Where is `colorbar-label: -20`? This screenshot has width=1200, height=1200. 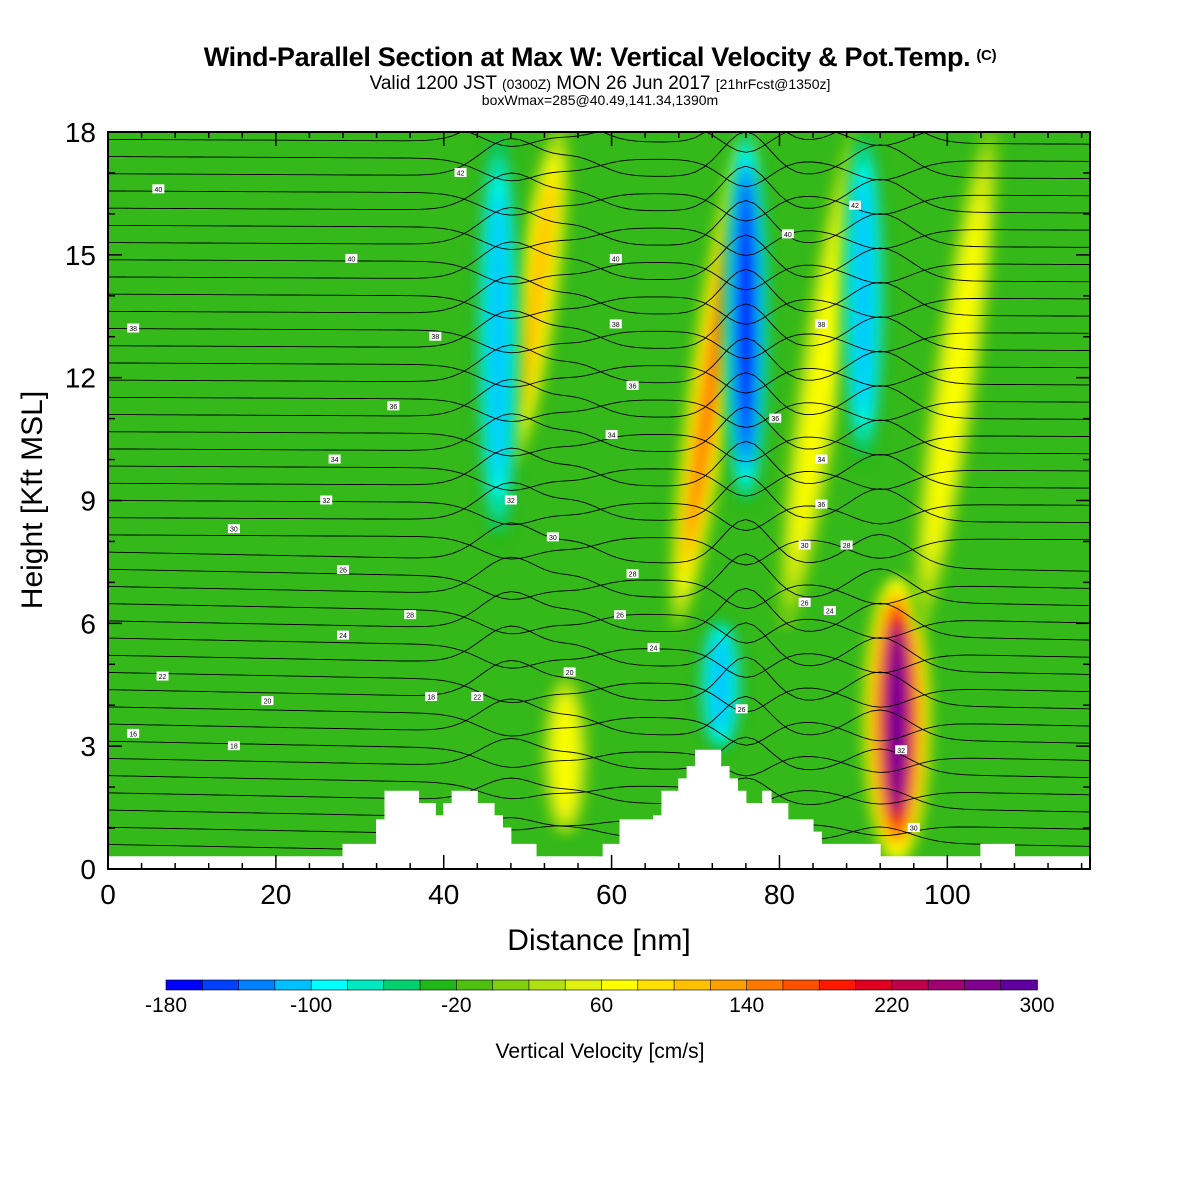
colorbar-label: -20 is located at coordinates (456, 1005).